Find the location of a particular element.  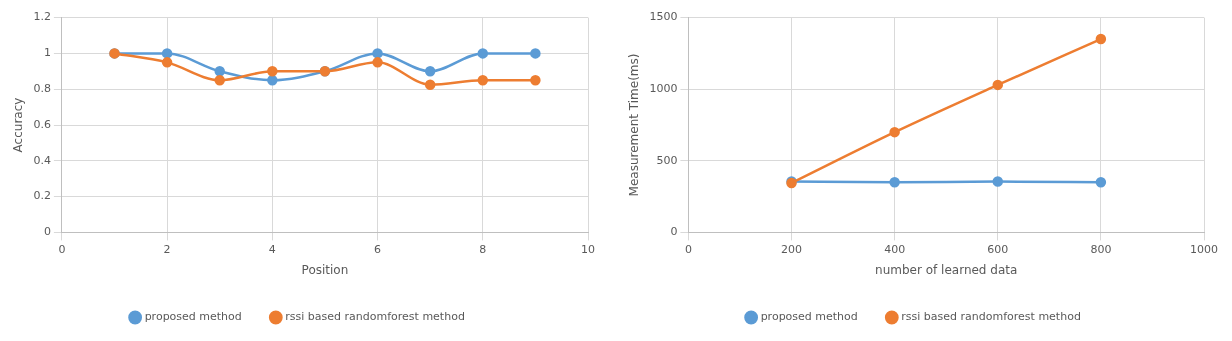

x-tick-label: 6 is located at coordinates (378, 249).